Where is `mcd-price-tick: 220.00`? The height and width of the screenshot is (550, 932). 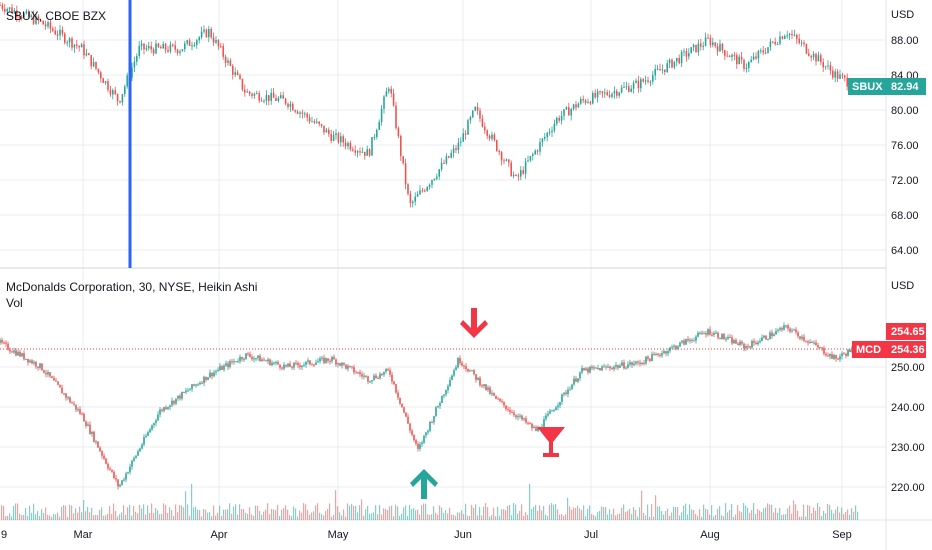
mcd-price-tick: 220.00 is located at coordinates (908, 488).